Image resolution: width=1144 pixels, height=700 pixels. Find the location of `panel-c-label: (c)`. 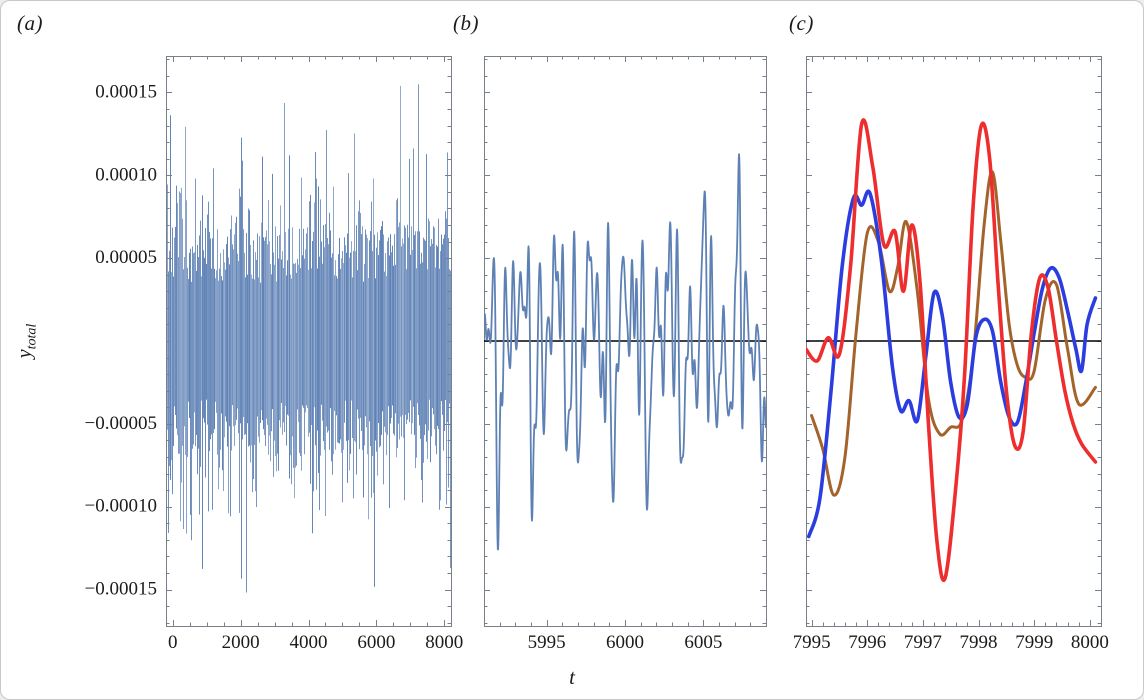

panel-c-label: (c) is located at coordinates (801, 23).